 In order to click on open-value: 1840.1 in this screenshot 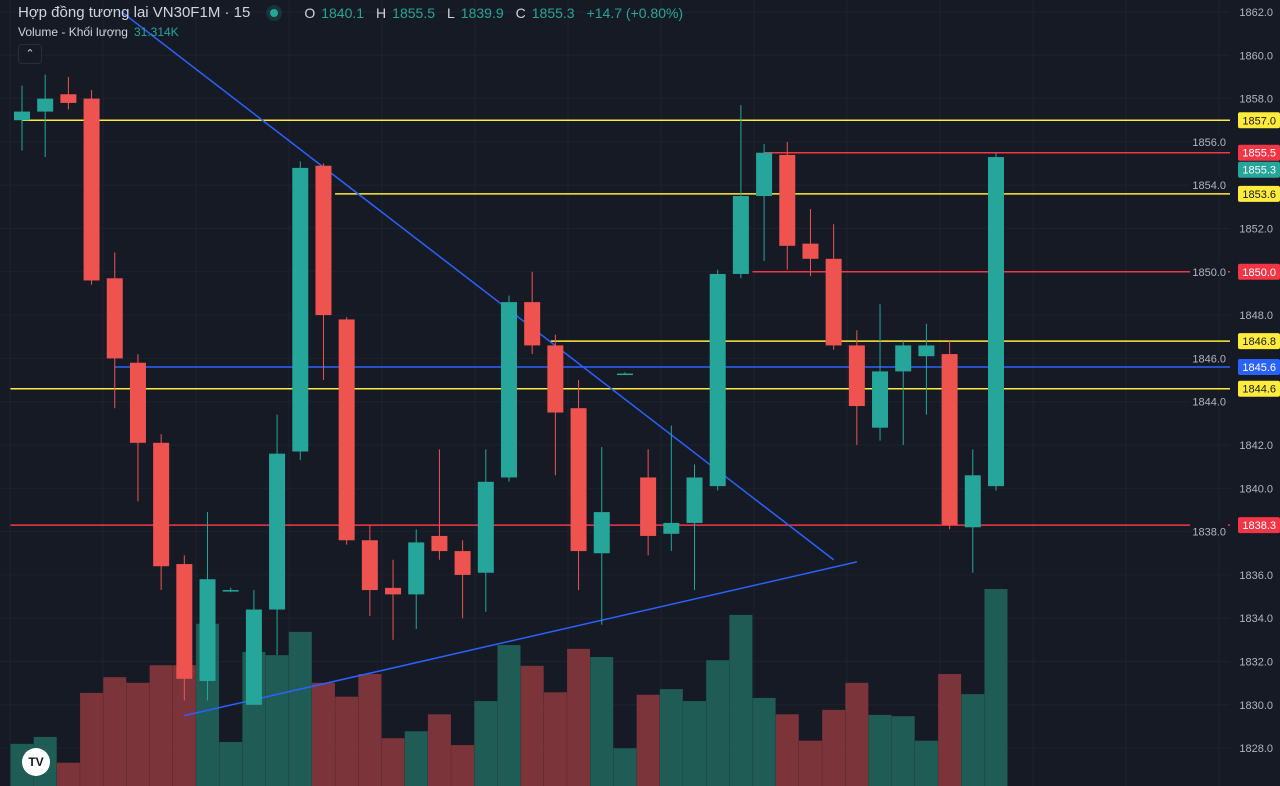, I will do `click(343, 12)`.